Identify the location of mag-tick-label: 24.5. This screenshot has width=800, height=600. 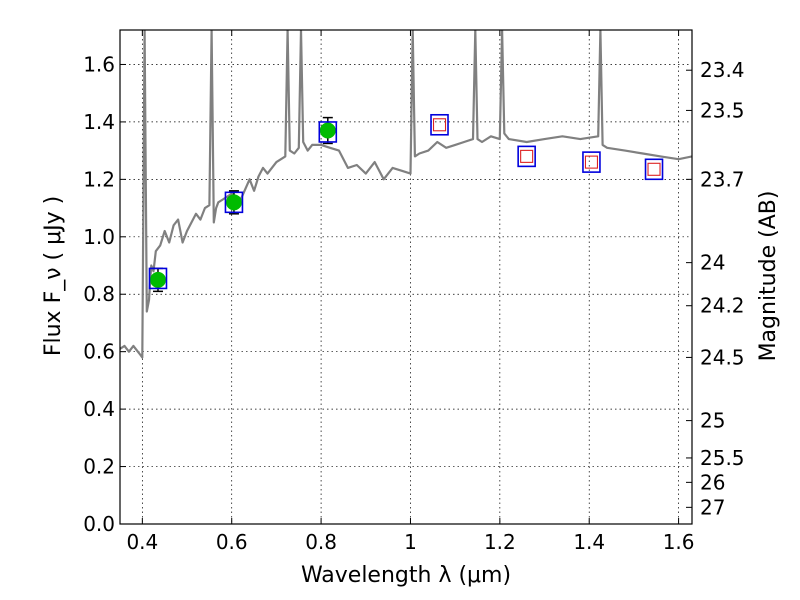
(722, 357).